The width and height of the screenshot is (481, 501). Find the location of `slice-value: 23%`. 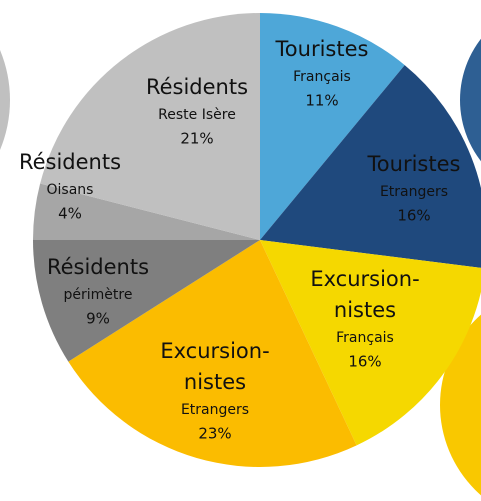

slice-value: 23% is located at coordinates (214, 434).